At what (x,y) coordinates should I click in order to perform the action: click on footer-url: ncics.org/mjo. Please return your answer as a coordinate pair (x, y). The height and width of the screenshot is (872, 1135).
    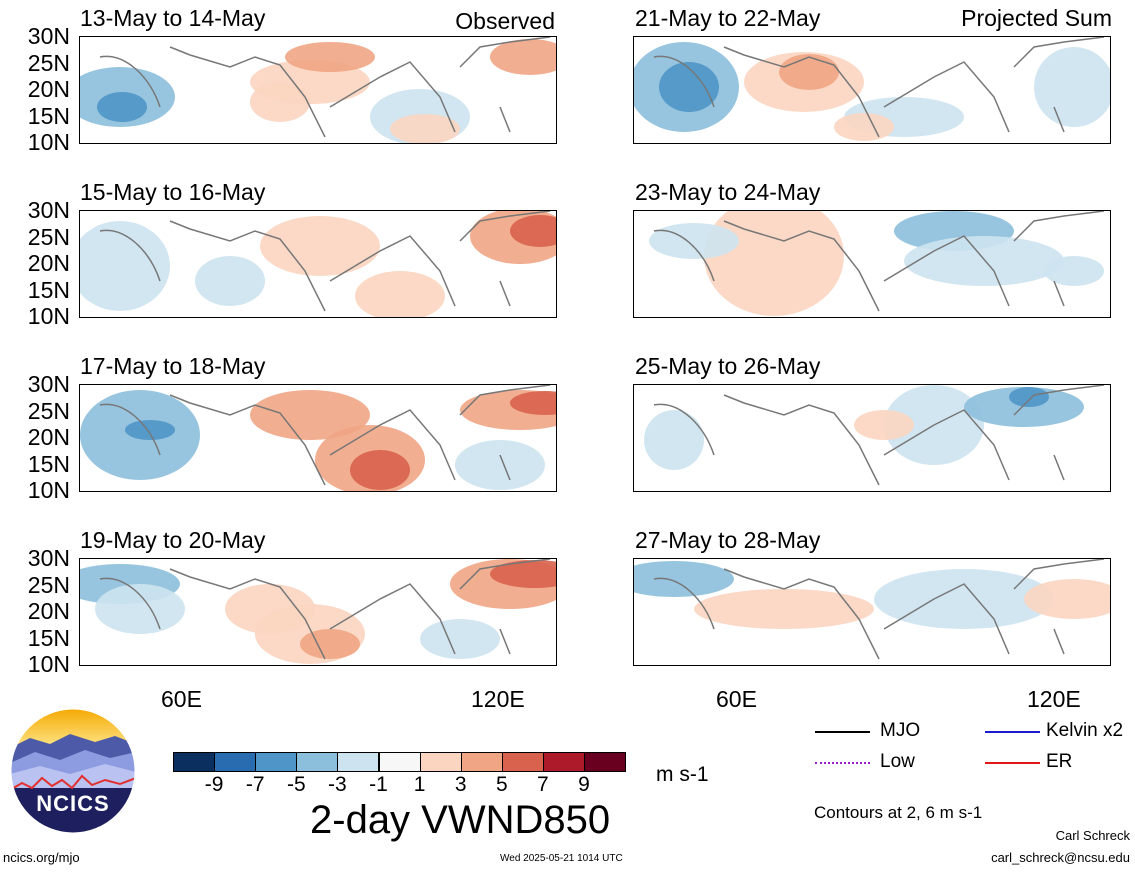
    Looking at the image, I should click on (41, 857).